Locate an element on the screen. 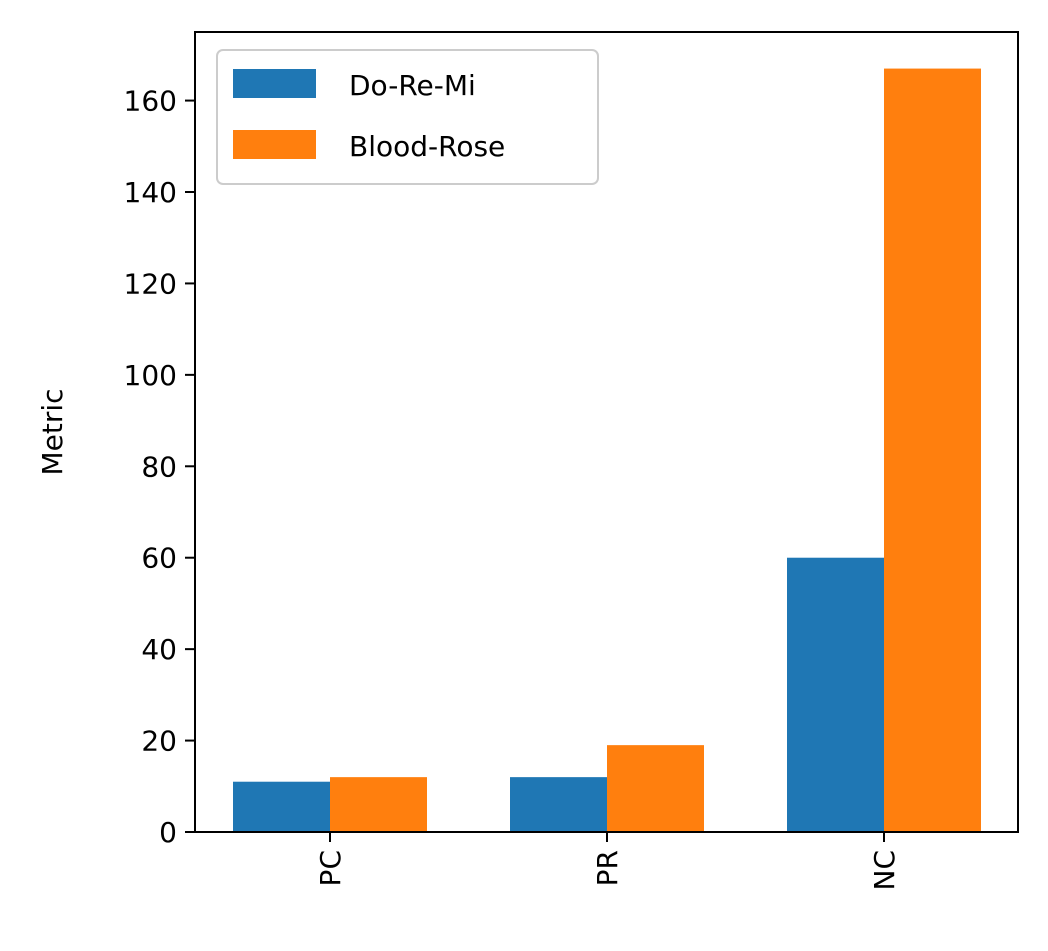 The width and height of the screenshot is (1048, 951). y-tick-label: 100 is located at coordinates (150, 375).